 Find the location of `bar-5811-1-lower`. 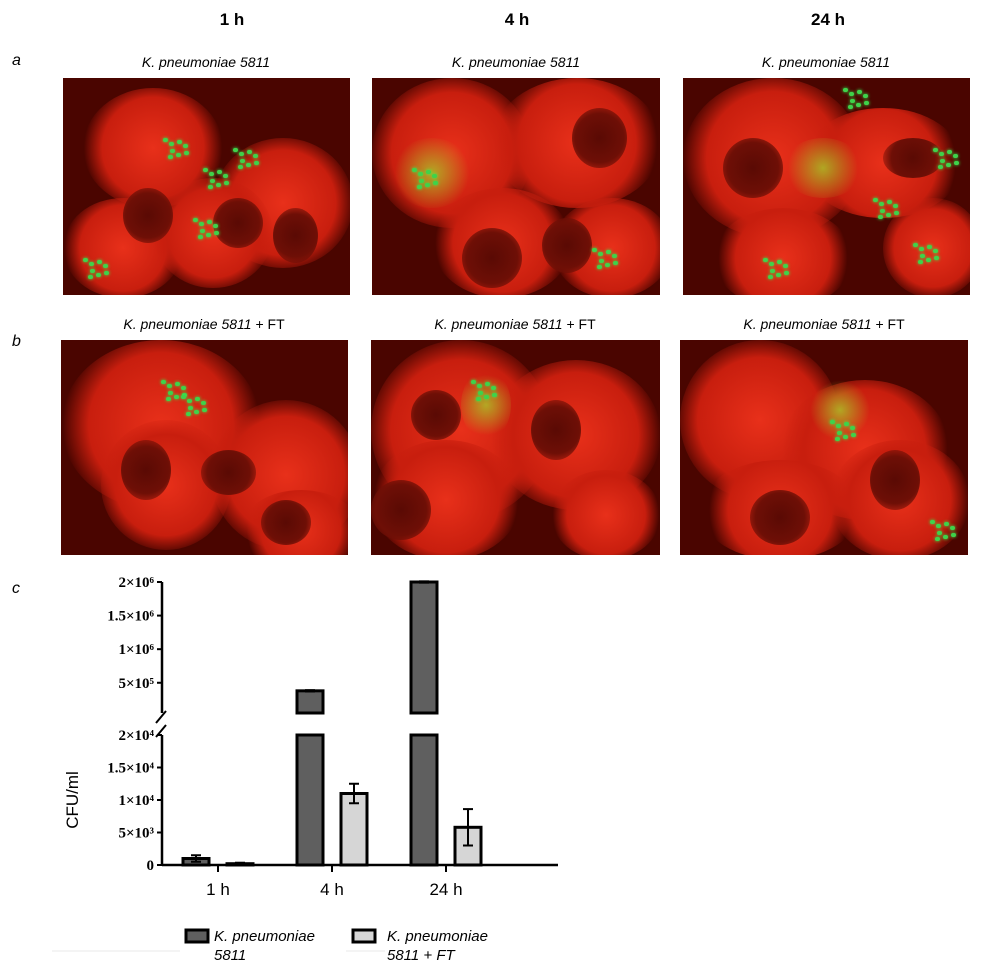

bar-5811-1-lower is located at coordinates (310, 800).